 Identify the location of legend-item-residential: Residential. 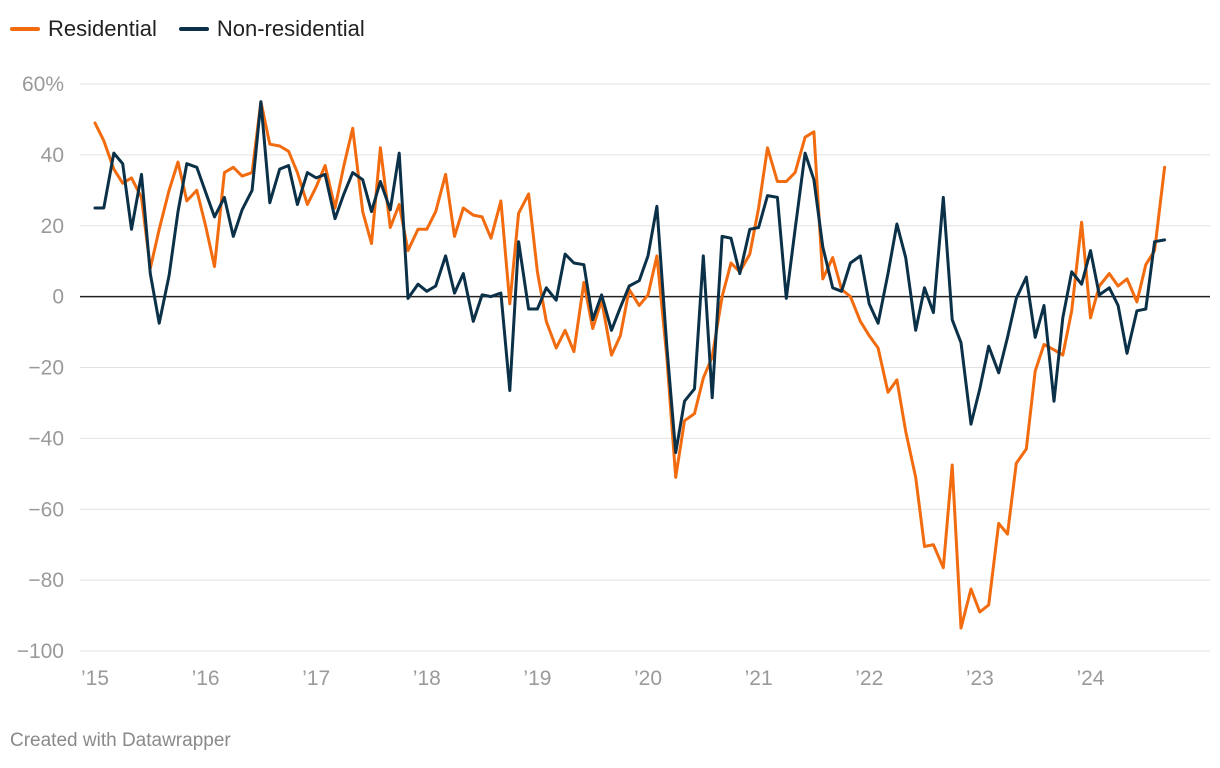
(83, 29).